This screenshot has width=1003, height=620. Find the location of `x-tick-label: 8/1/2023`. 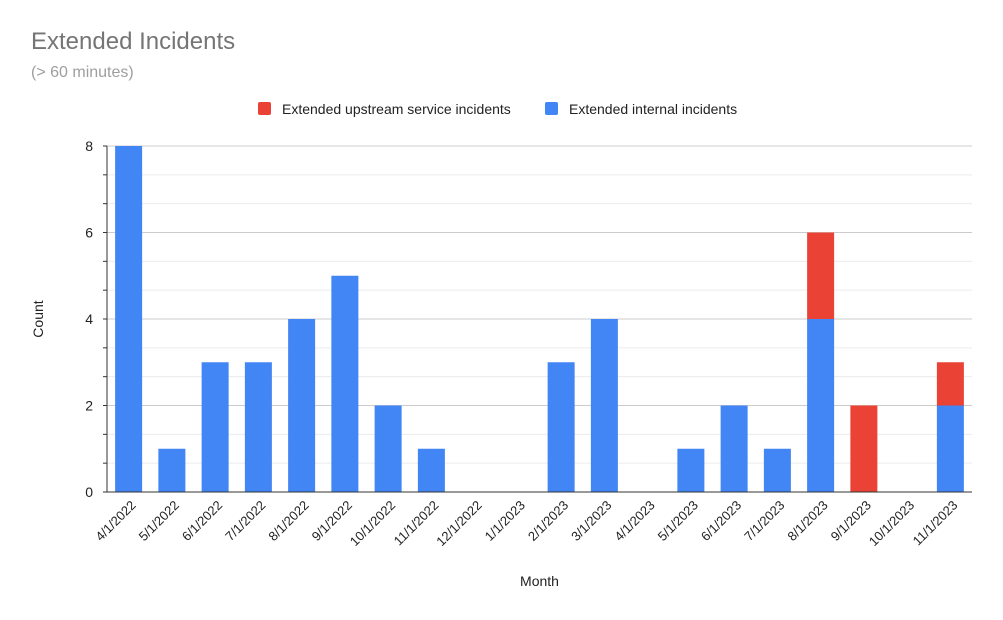

x-tick-label: 8/1/2023 is located at coordinates (807, 521).